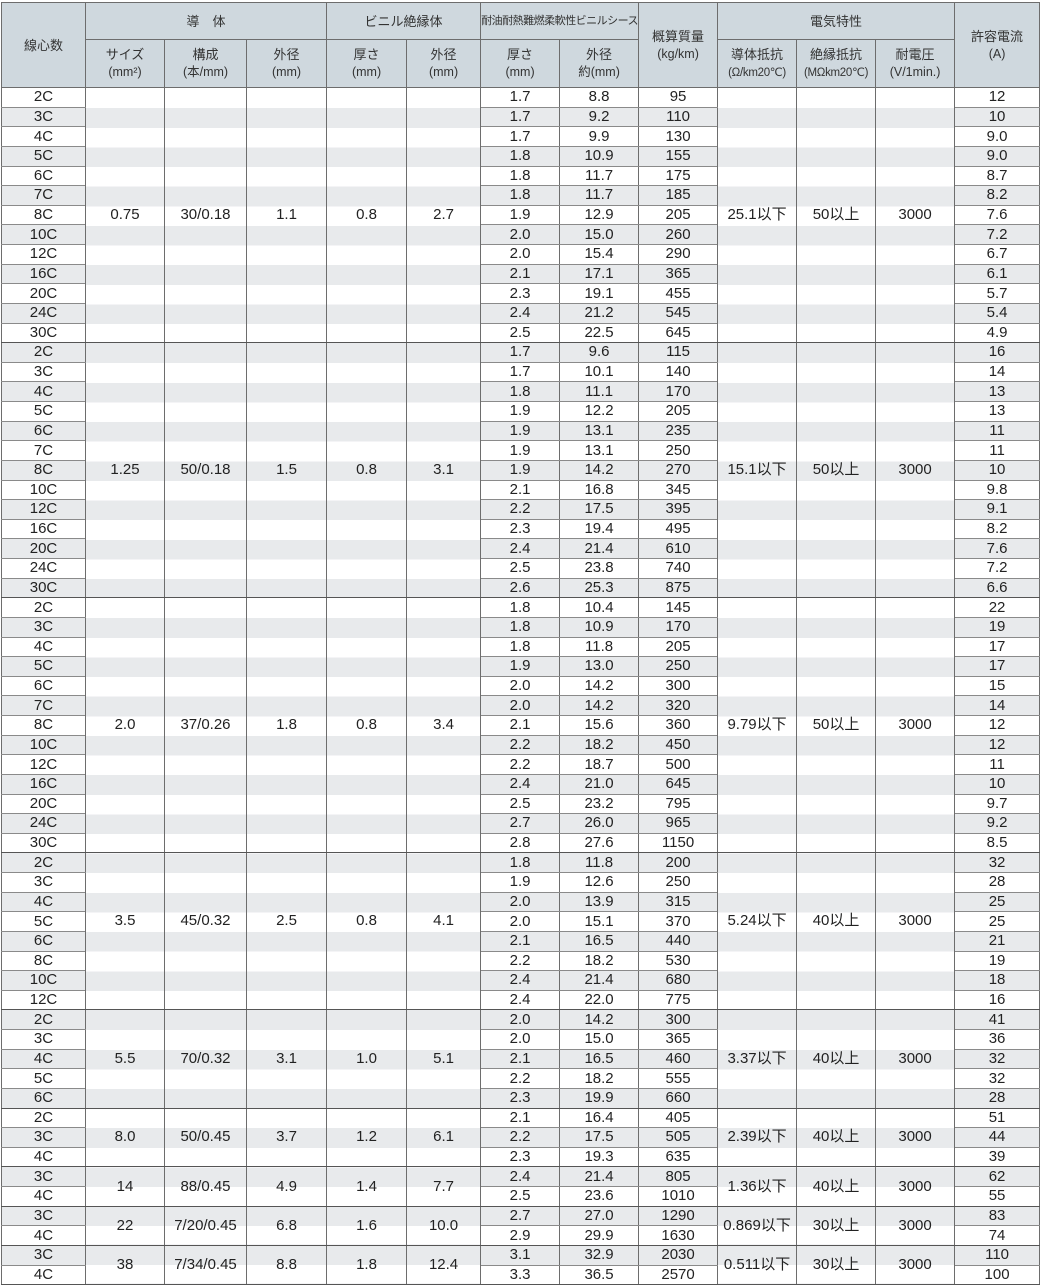 This screenshot has width=1040, height=1286. I want to click on cell-ampacity: 51, so click(997, 1118).